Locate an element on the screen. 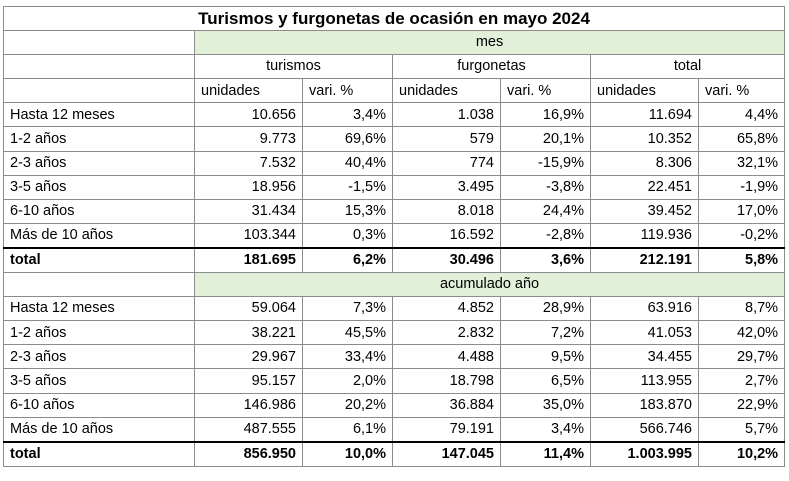 This screenshot has width=789, height=481. cell-unidades: 1.003.995 is located at coordinates (644, 453).